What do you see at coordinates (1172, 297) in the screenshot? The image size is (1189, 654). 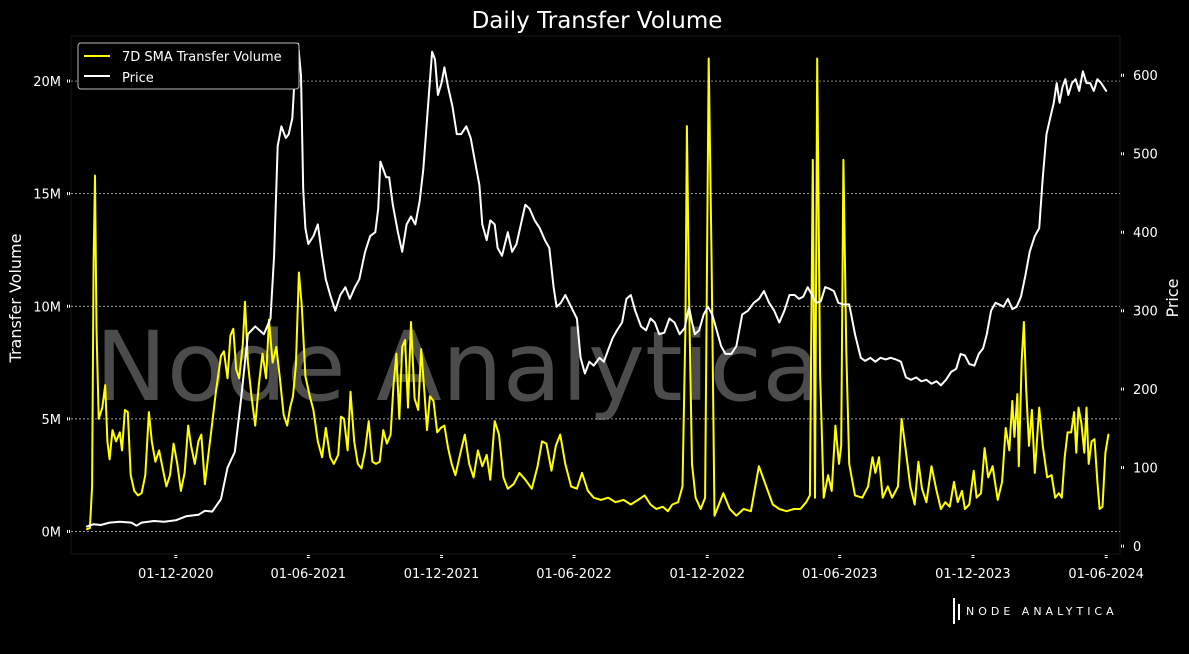 I see `right-axis-title: Price` at bounding box center [1172, 297].